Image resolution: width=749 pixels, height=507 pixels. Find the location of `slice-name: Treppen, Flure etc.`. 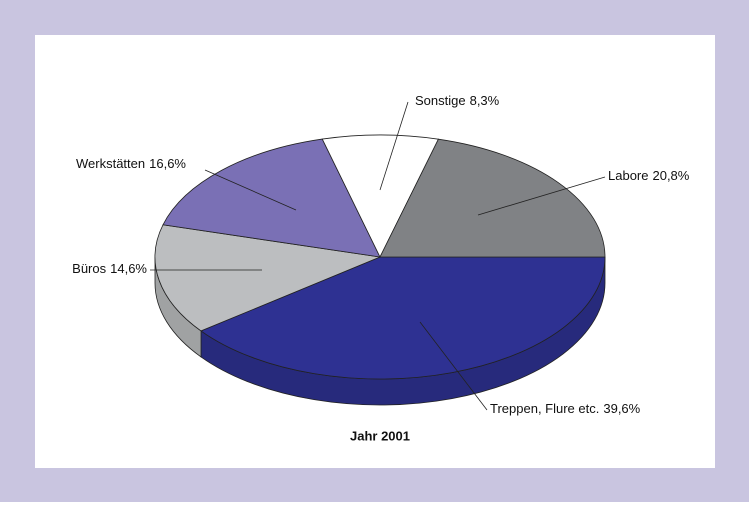

slice-name: Treppen, Flure etc. is located at coordinates (544, 408).